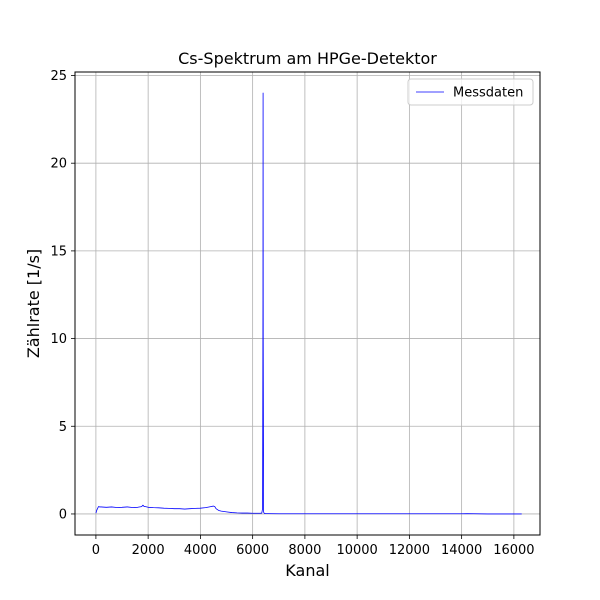 The image size is (600, 600). What do you see at coordinates (356, 550) in the screenshot?
I see `x-tick-label: 10000` at bounding box center [356, 550].